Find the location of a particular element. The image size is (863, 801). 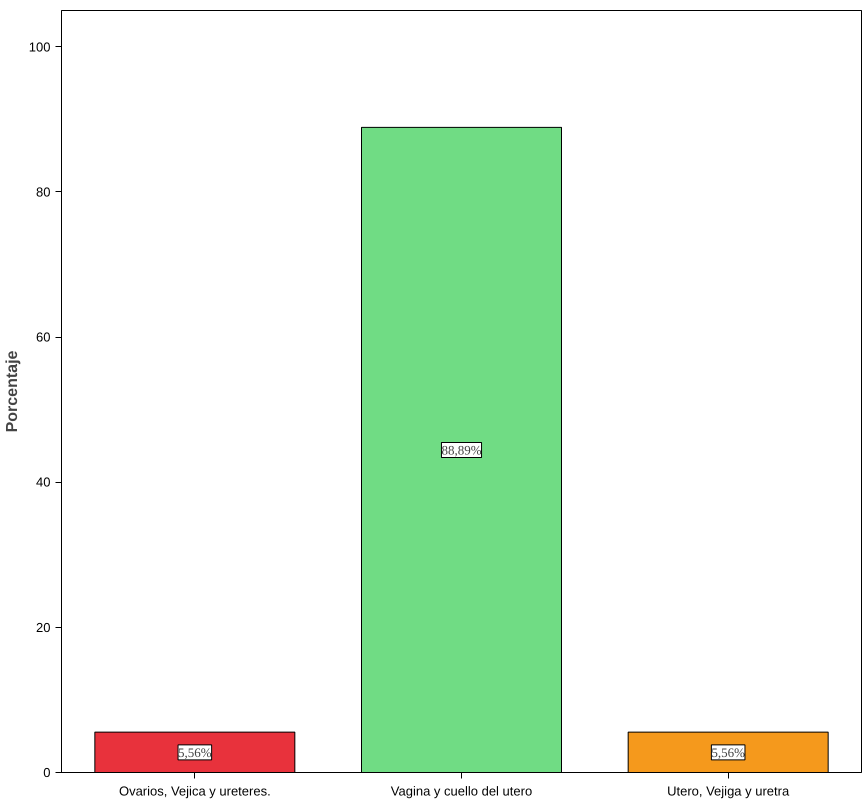

y-tick-label: 20 is located at coordinates (43, 627).